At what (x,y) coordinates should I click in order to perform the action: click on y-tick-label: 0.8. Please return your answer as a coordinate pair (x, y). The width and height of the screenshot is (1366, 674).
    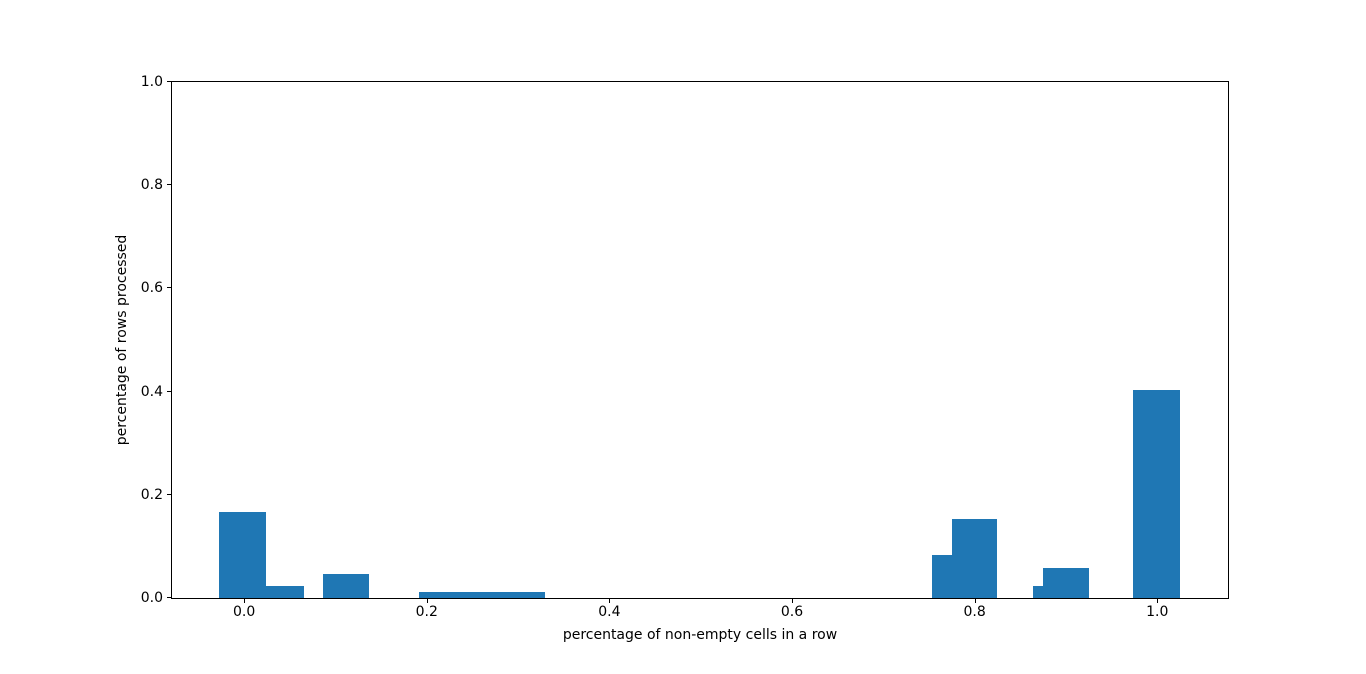
    Looking at the image, I should click on (151, 185).